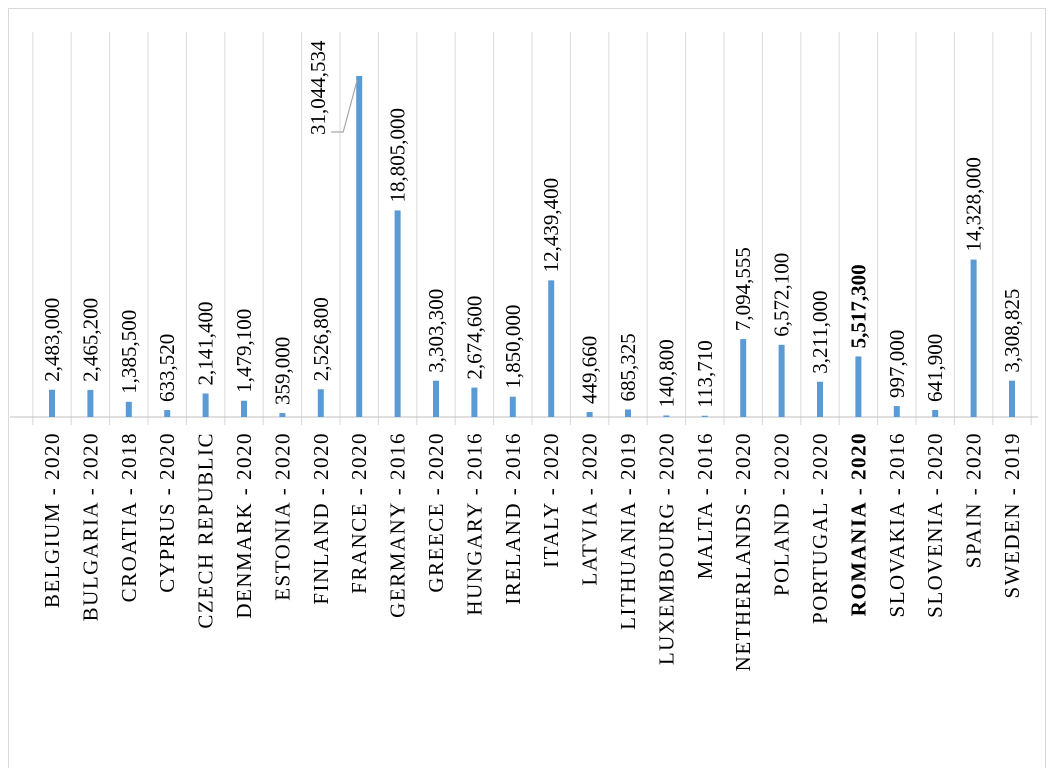 The width and height of the screenshot is (1048, 768). What do you see at coordinates (167, 368) in the screenshot?
I see `data-label: 633,520` at bounding box center [167, 368].